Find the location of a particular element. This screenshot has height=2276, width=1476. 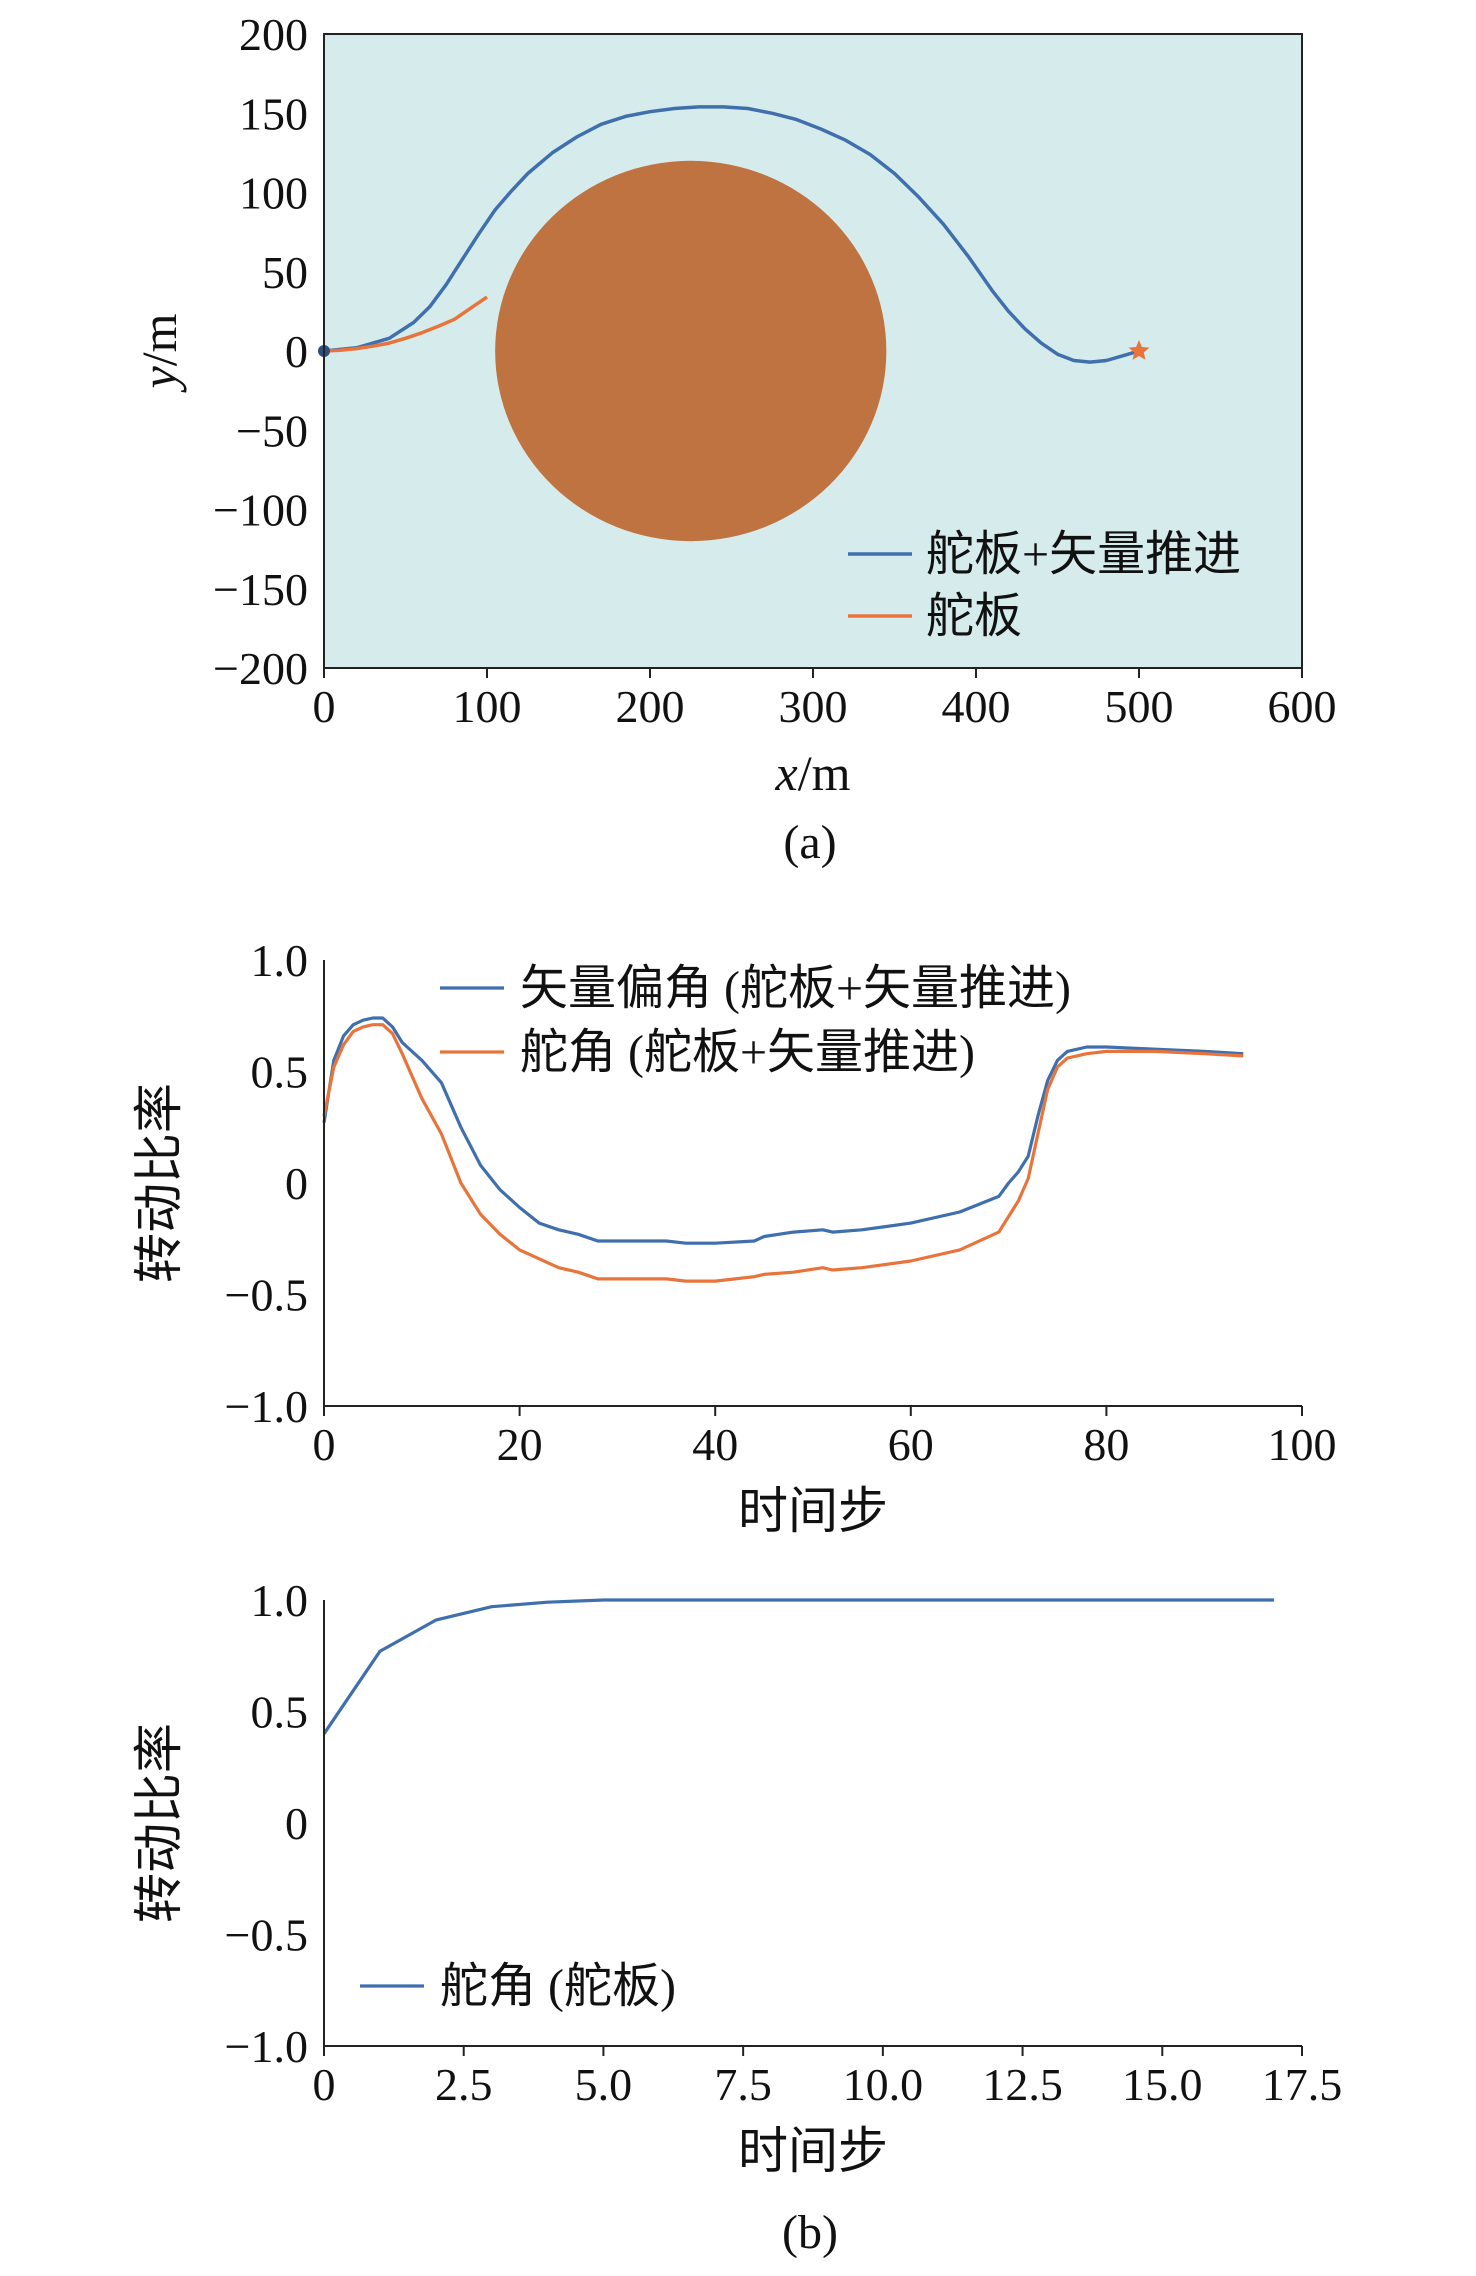

x-tick-labels: 0 100 200 300 400 500 600 is located at coordinates (825, 700).